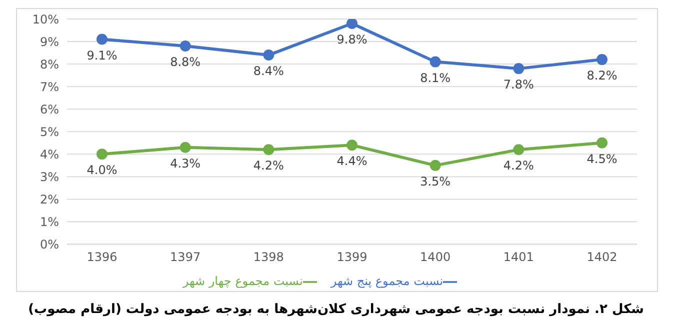 The height and width of the screenshot is (335, 679). What do you see at coordinates (435, 257) in the screenshot?
I see `x-tick-label: 1400` at bounding box center [435, 257].